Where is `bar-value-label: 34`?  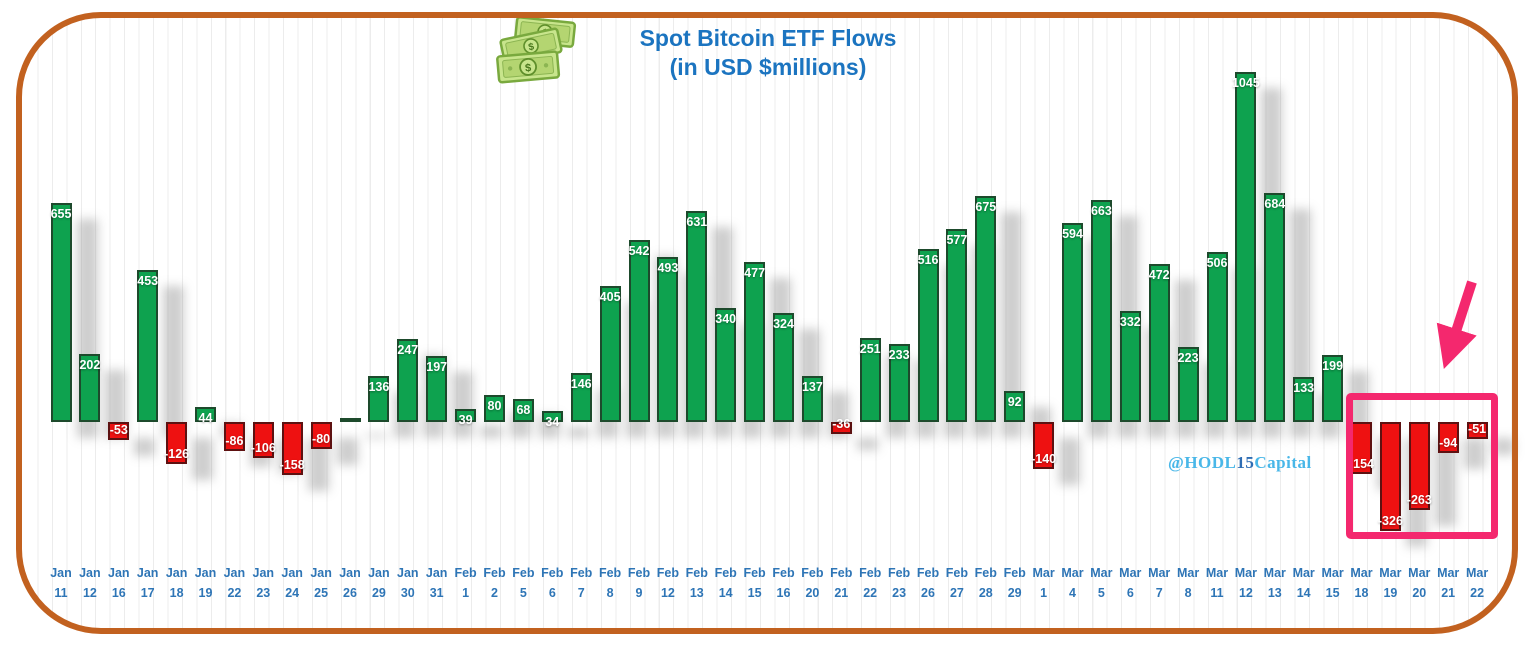
bar-value-label: 34 is located at coordinates (552, 421).